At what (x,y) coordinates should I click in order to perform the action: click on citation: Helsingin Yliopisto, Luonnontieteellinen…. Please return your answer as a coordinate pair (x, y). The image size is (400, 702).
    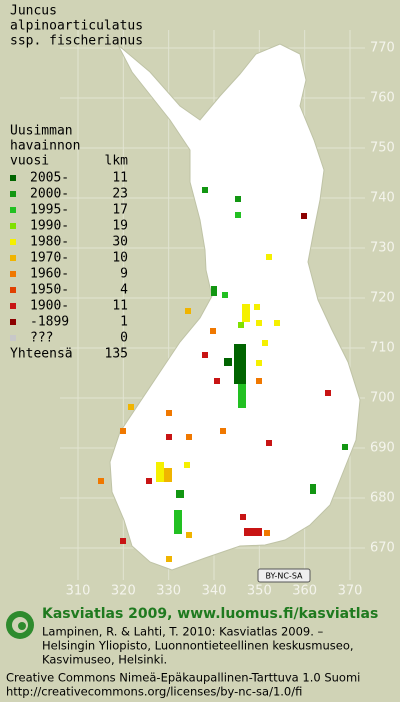
    Looking at the image, I should click on (198, 646).